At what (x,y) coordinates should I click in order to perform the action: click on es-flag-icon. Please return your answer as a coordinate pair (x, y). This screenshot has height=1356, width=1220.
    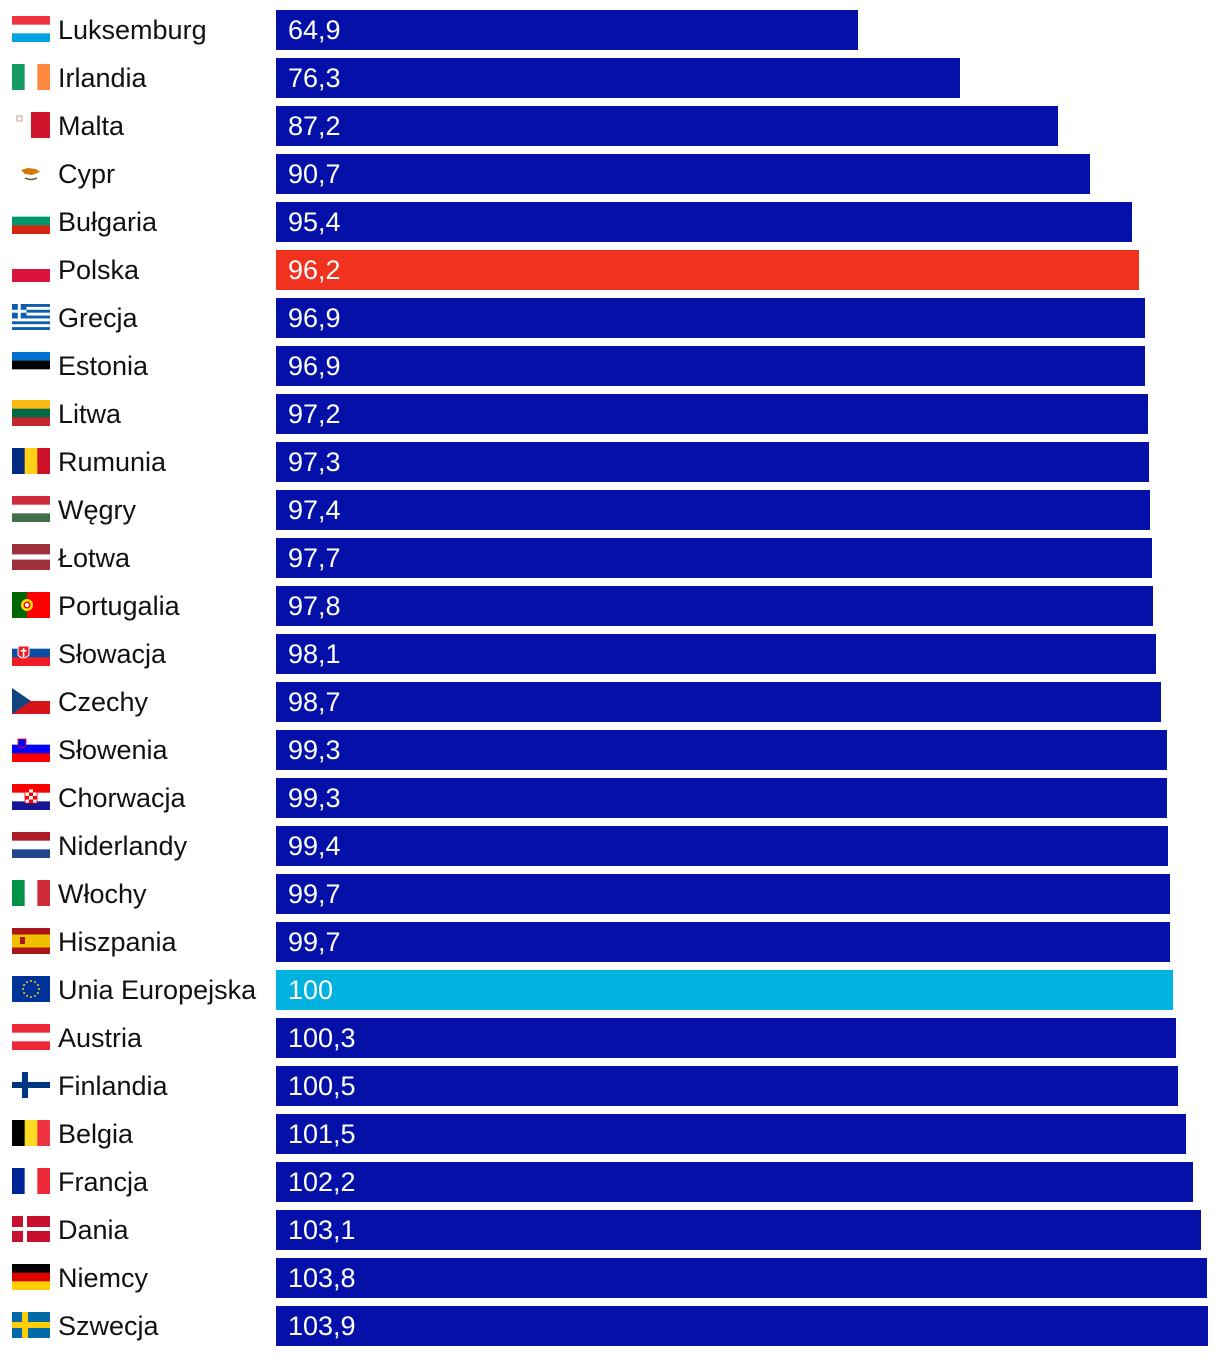
    Looking at the image, I should click on (31, 941).